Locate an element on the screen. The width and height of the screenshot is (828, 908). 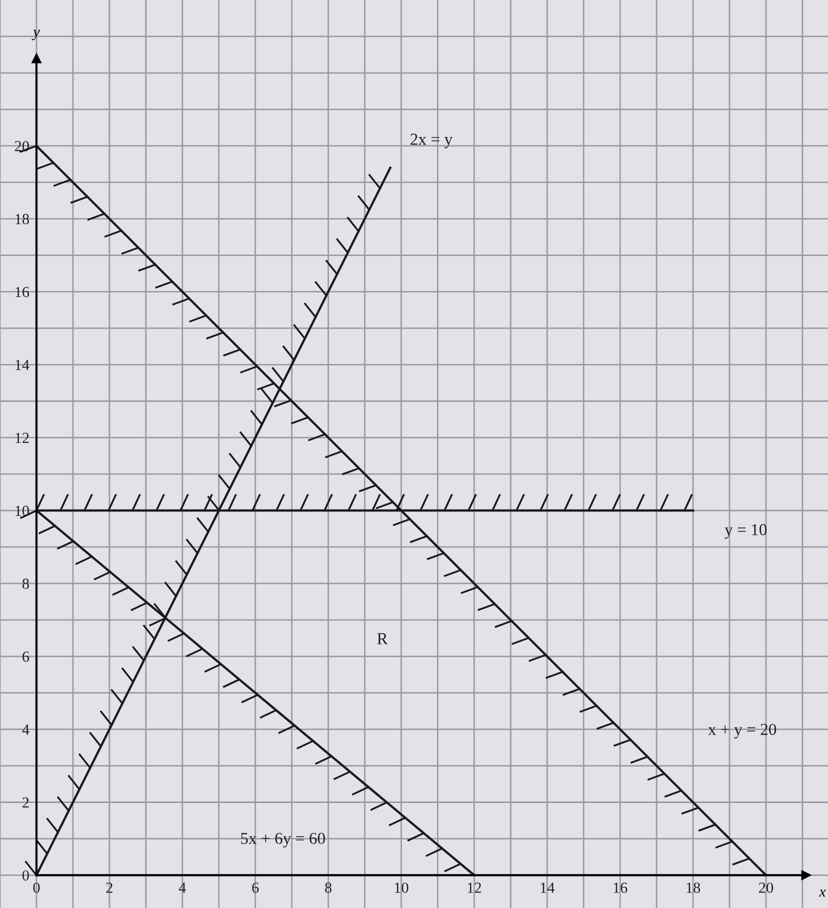
y-tick-label: 6 is located at coordinates (26, 657).